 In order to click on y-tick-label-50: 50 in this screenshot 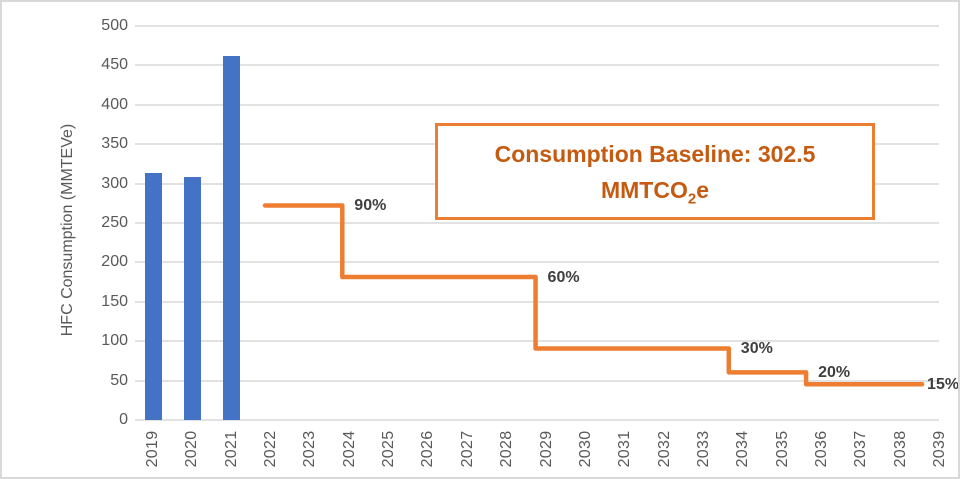, I will do `click(119, 380)`.